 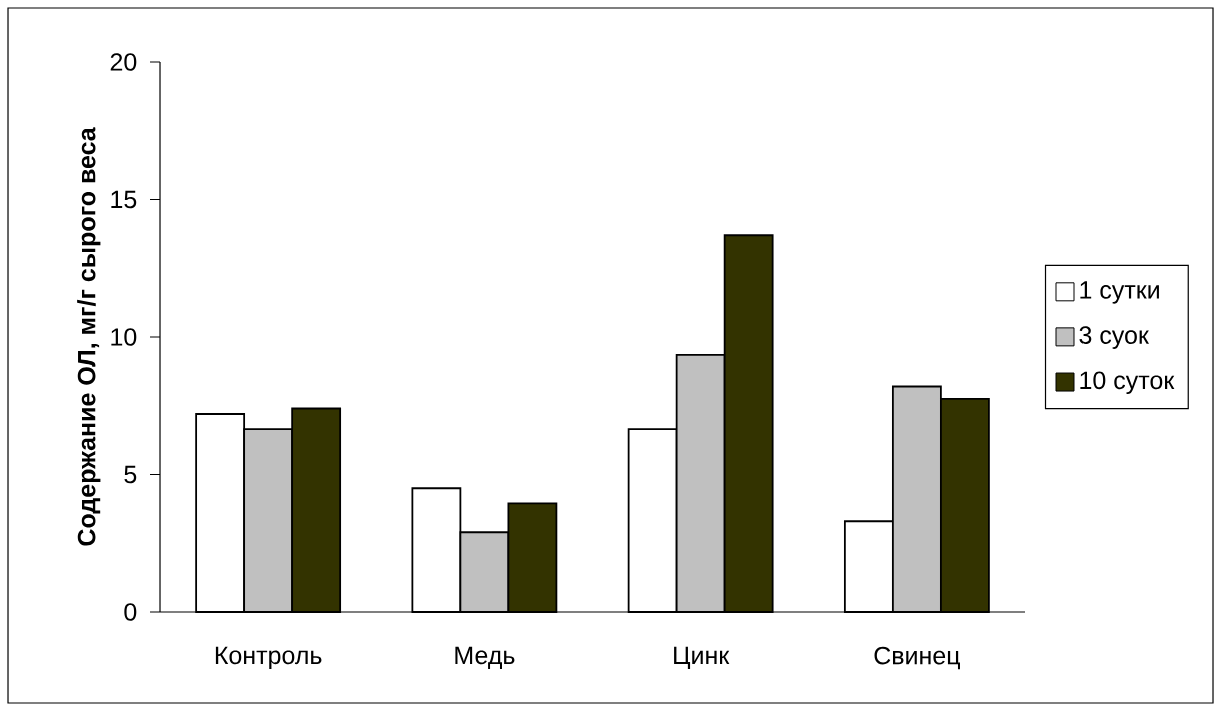 I want to click on y-tick-label: 20, so click(x=123, y=62).